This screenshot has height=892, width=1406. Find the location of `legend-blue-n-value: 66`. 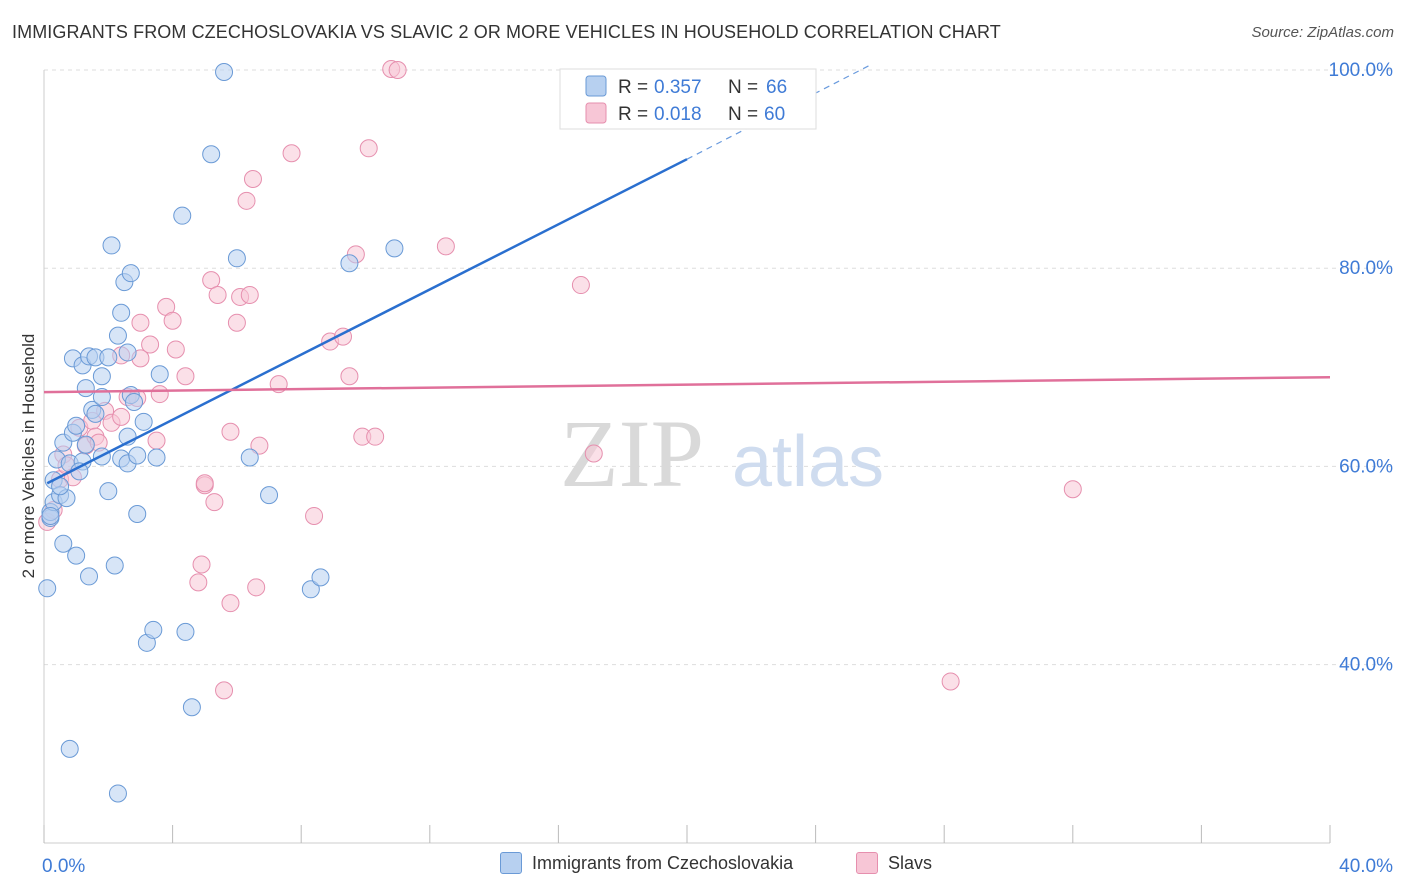

legend-blue-n-value: 66 is located at coordinates (776, 87).